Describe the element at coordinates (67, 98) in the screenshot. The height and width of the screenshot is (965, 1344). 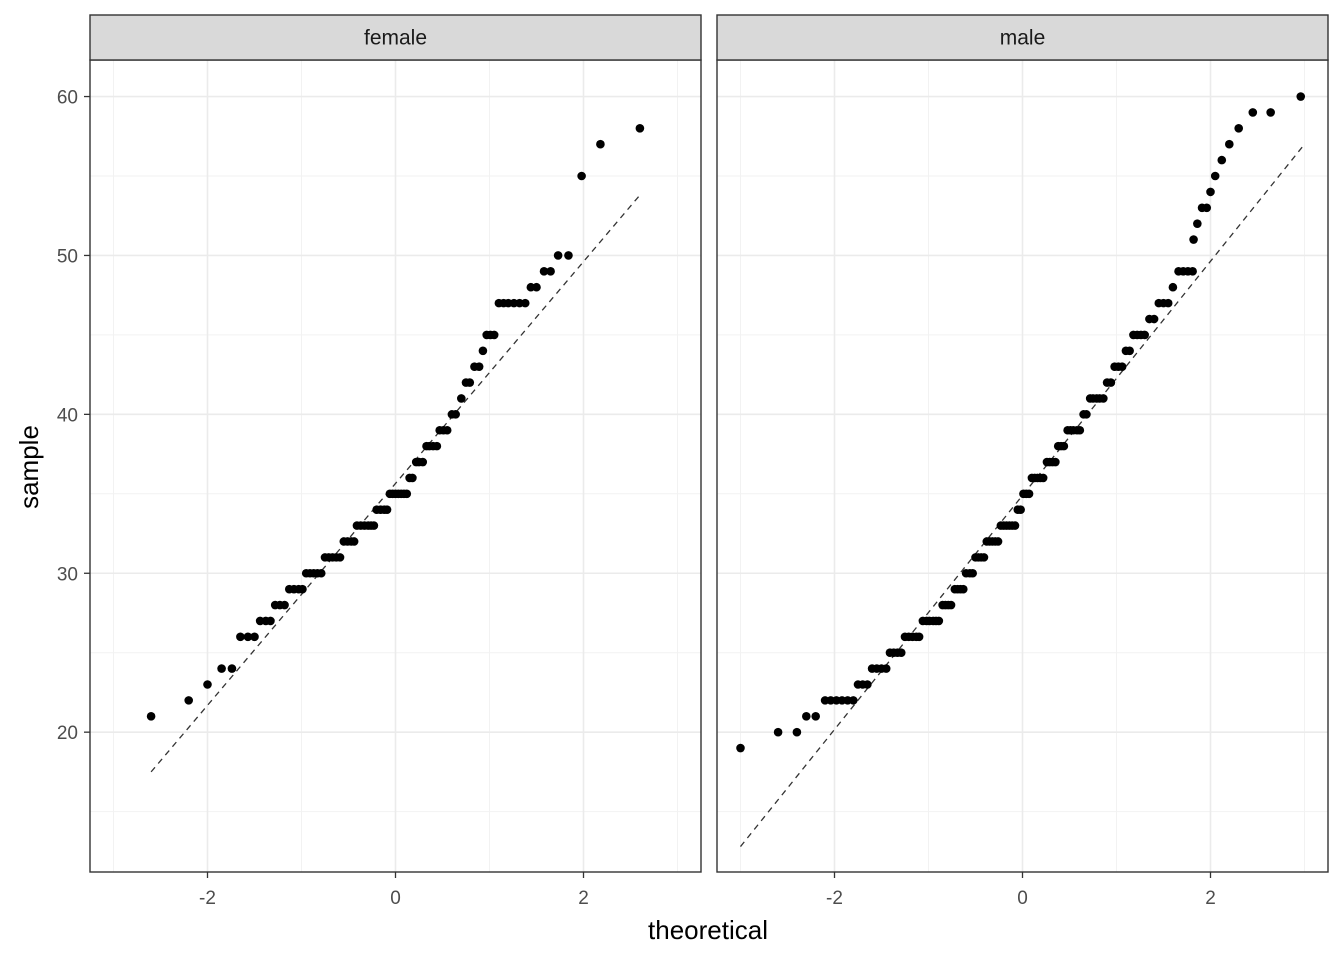
I see `y-tick-label: 60` at that location.